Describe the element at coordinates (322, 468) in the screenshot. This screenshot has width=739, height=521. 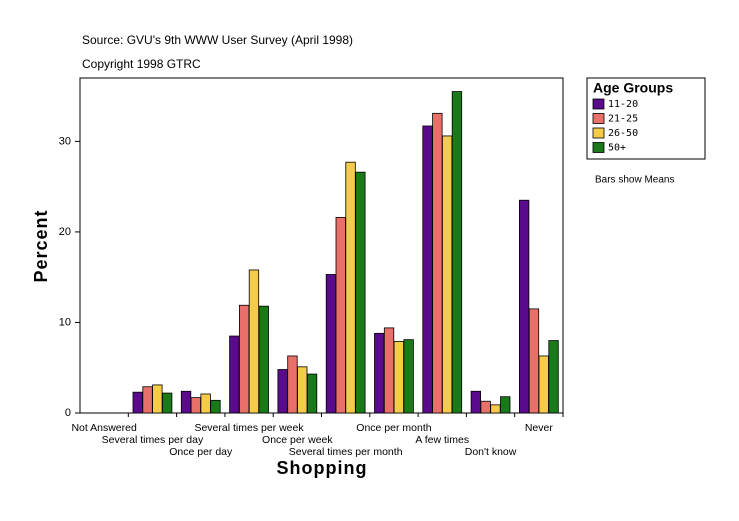
I see `x-axis-title: Shopping` at that location.